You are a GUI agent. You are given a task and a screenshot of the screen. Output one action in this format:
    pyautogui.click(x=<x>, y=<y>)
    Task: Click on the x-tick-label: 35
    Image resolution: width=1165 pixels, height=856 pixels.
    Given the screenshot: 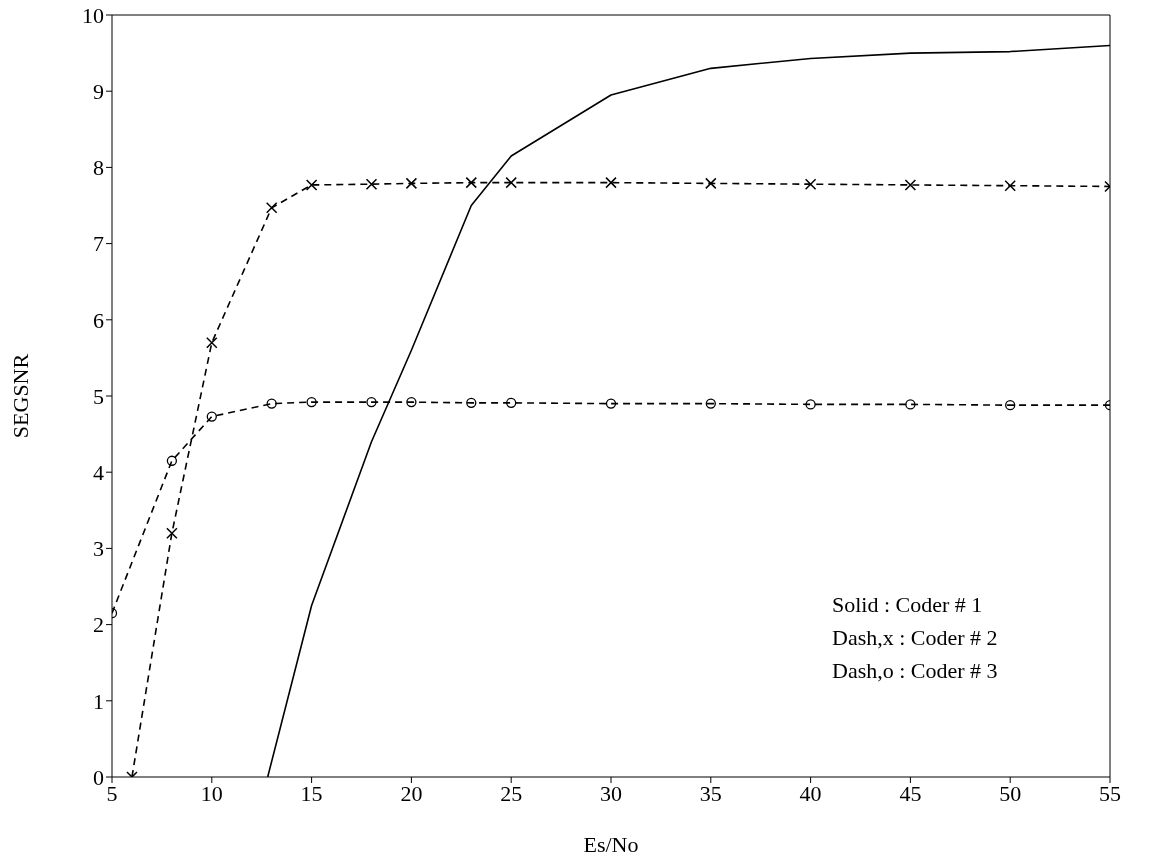 What is the action you would take?
    pyautogui.click(x=710, y=793)
    